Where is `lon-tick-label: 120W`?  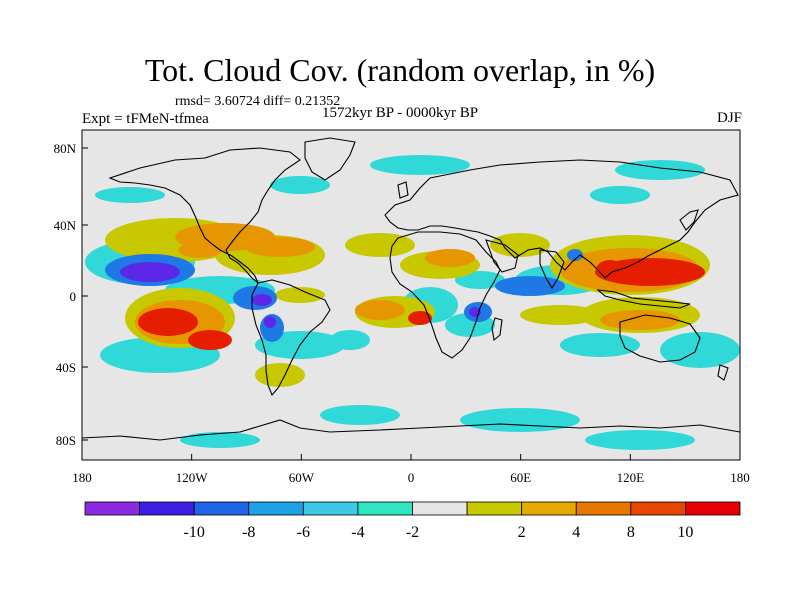 lon-tick-label: 120W is located at coordinates (192, 477).